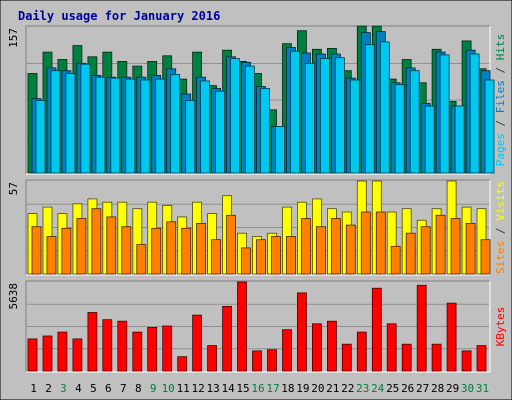 This screenshot has height=400, width=512. I want to click on x-tick-label: 9, so click(153, 388).